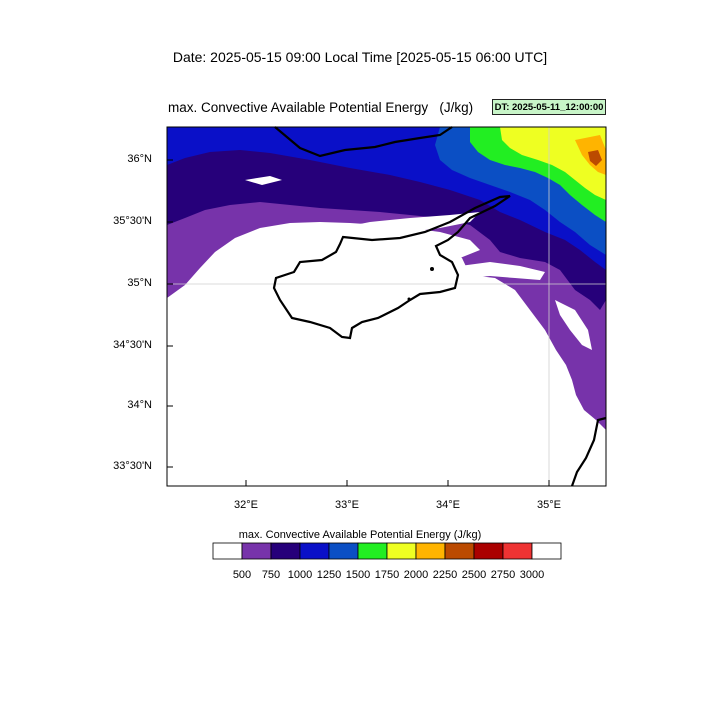 The image size is (720, 720). I want to click on lon-label: 32°E, so click(246, 505).